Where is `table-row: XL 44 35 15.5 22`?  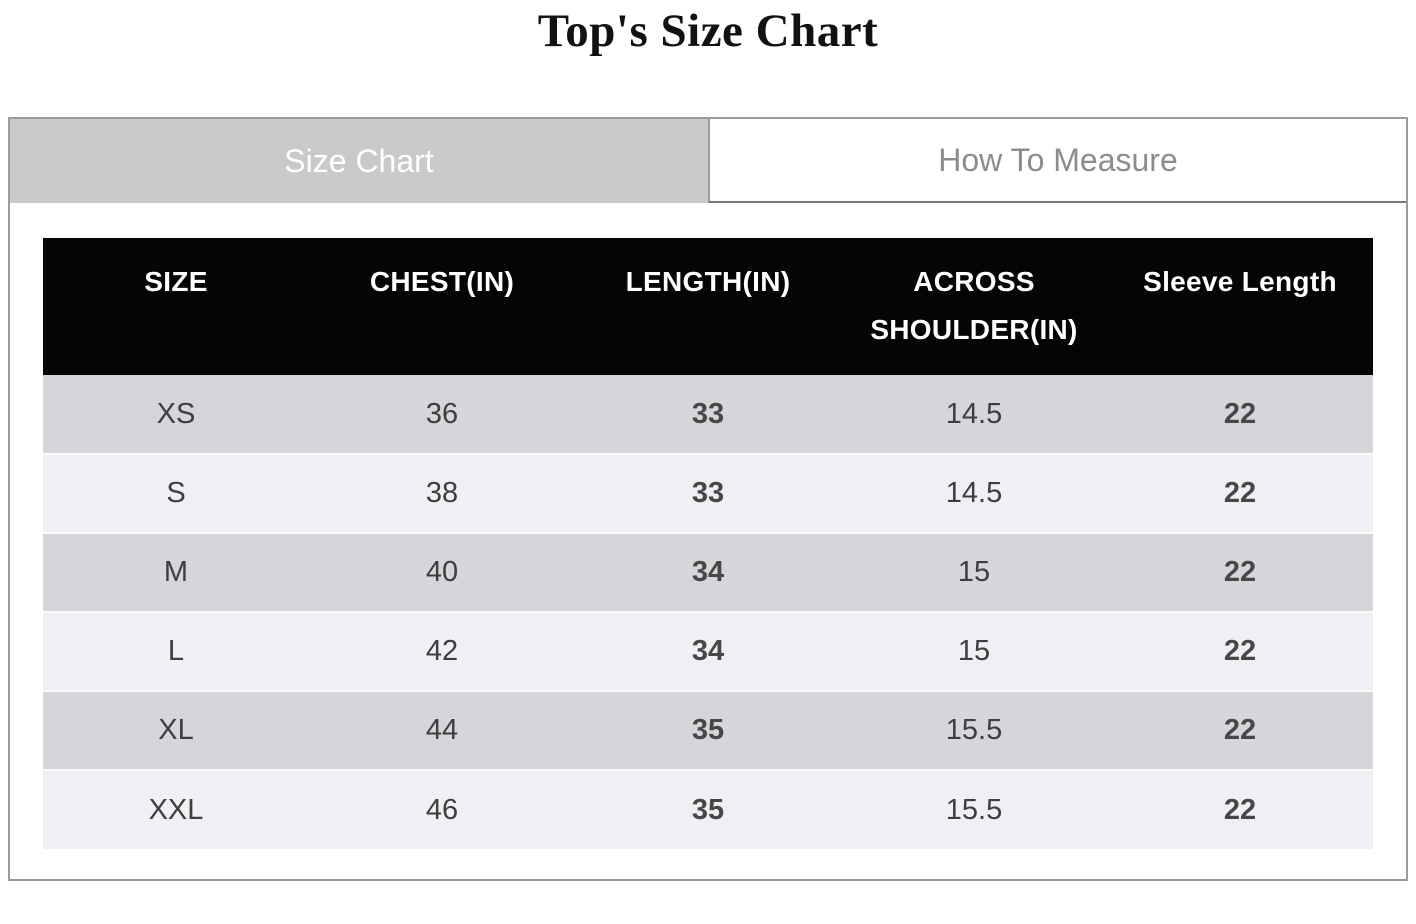
table-row: XL 44 35 15.5 22 is located at coordinates (708, 730).